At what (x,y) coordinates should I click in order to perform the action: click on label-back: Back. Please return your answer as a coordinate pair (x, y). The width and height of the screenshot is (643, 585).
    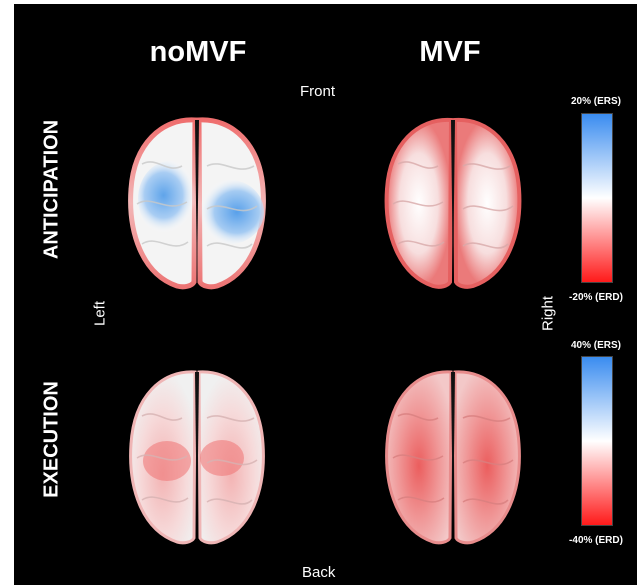
    Looking at the image, I should click on (319, 572).